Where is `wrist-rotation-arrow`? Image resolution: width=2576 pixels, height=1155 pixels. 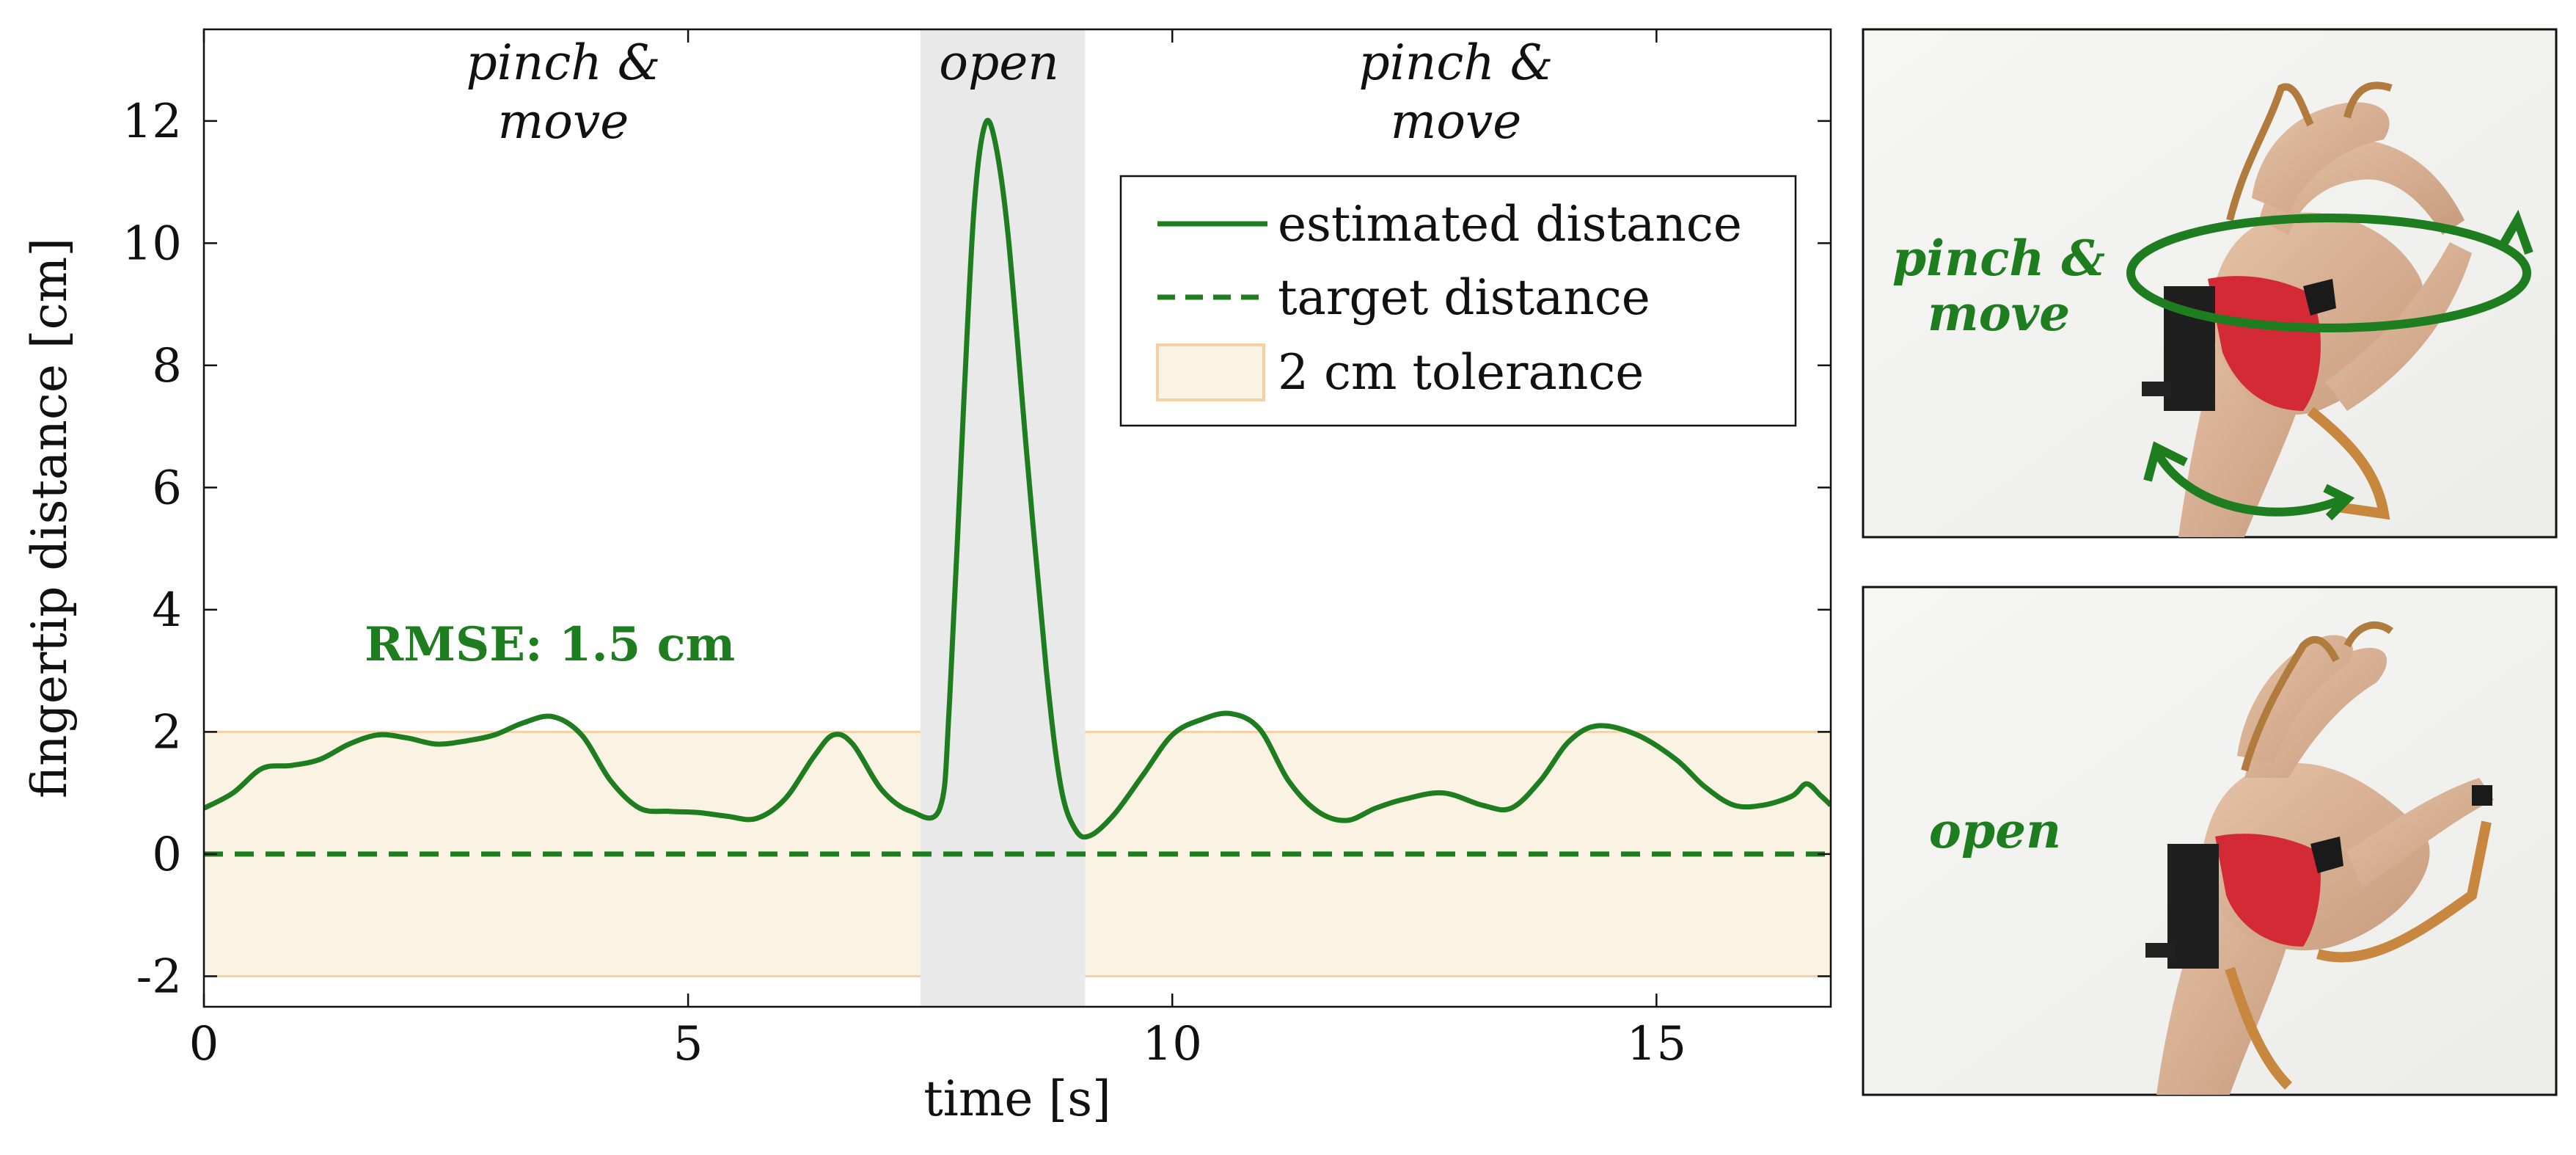 wrist-rotation-arrow is located at coordinates (2249, 483).